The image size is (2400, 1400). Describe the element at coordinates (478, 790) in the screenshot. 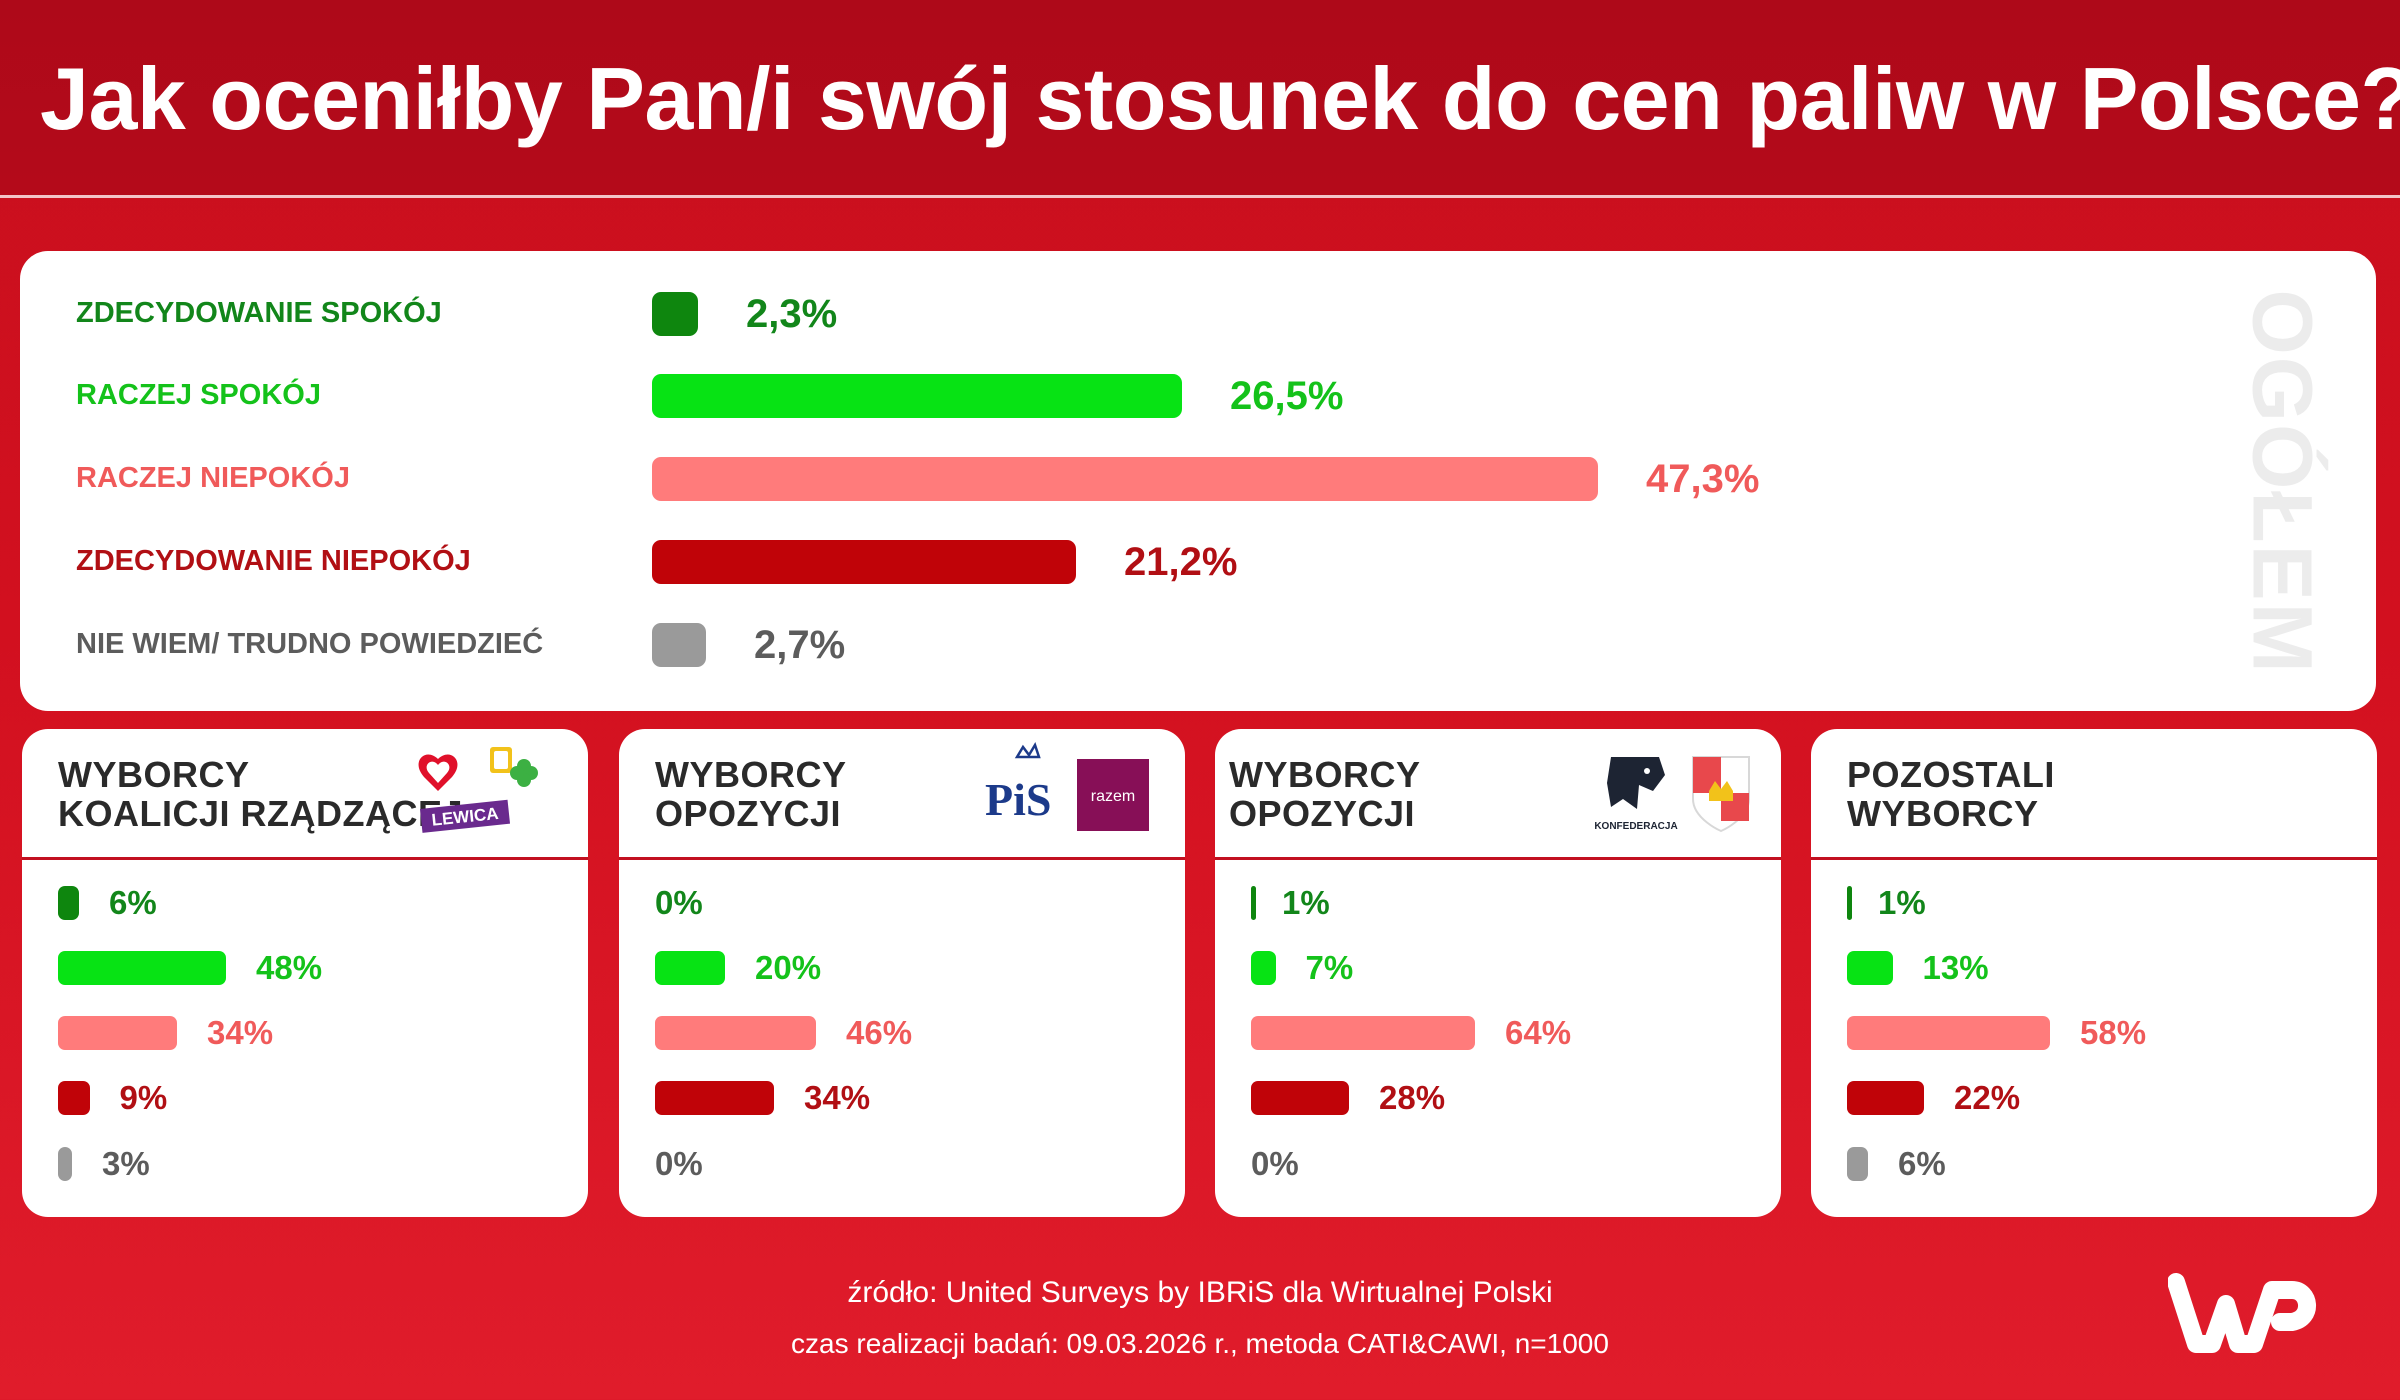

I see `coalition-logos-svg: LEWICA` at that location.